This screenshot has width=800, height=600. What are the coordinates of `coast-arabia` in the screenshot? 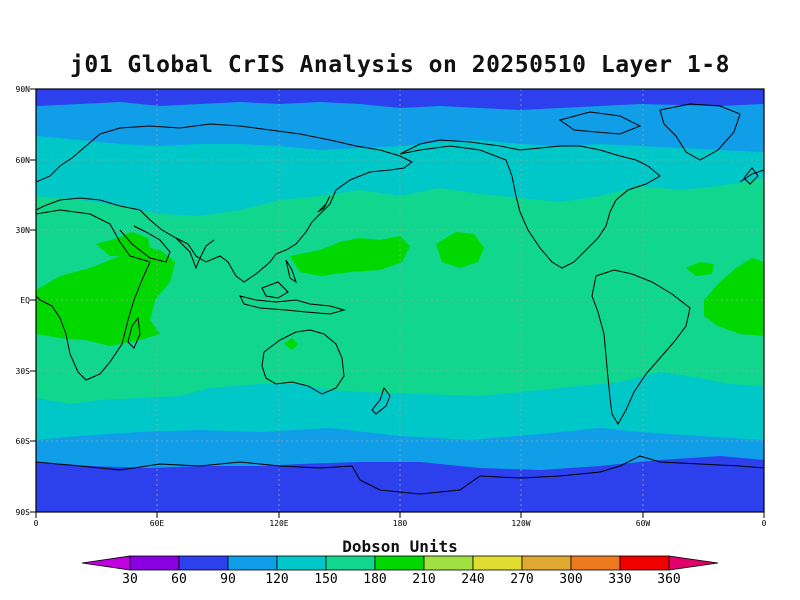 It's located at (145, 244).